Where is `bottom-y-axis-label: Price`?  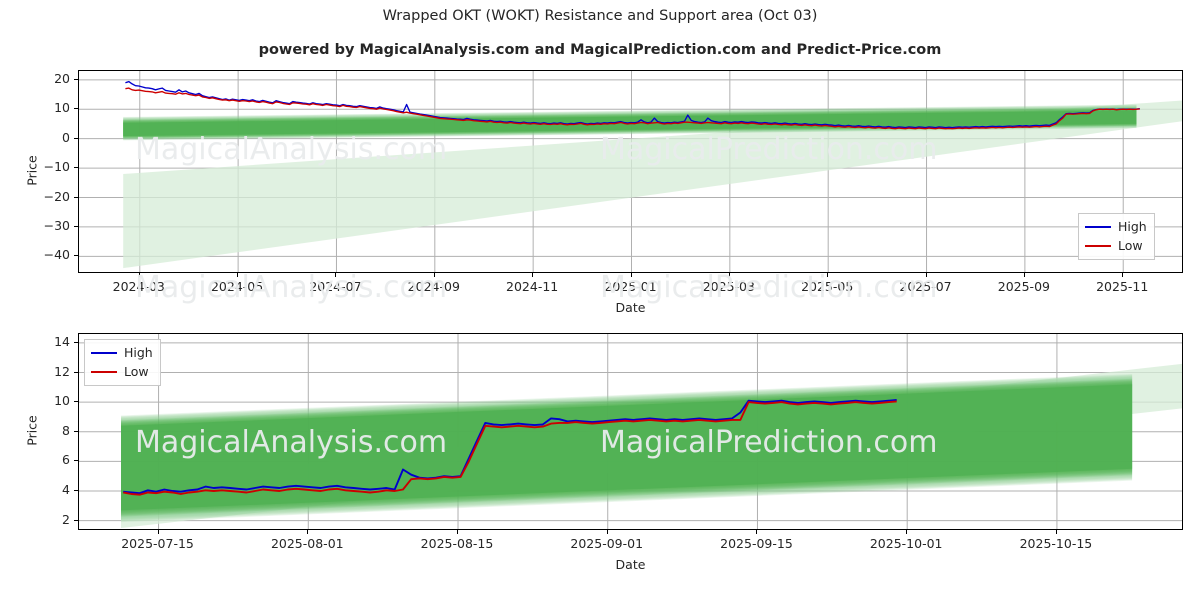 bottom-y-axis-label: Price is located at coordinates (32, 430).